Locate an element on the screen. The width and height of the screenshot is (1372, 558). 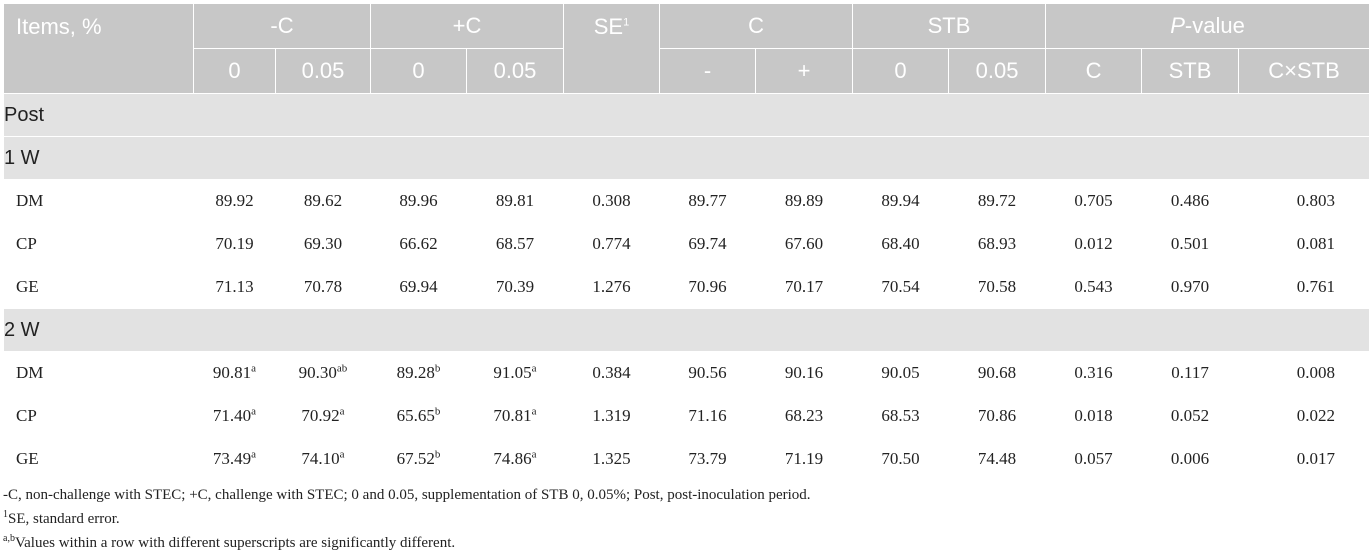
cell-value: 89.96 is located at coordinates (418, 200).